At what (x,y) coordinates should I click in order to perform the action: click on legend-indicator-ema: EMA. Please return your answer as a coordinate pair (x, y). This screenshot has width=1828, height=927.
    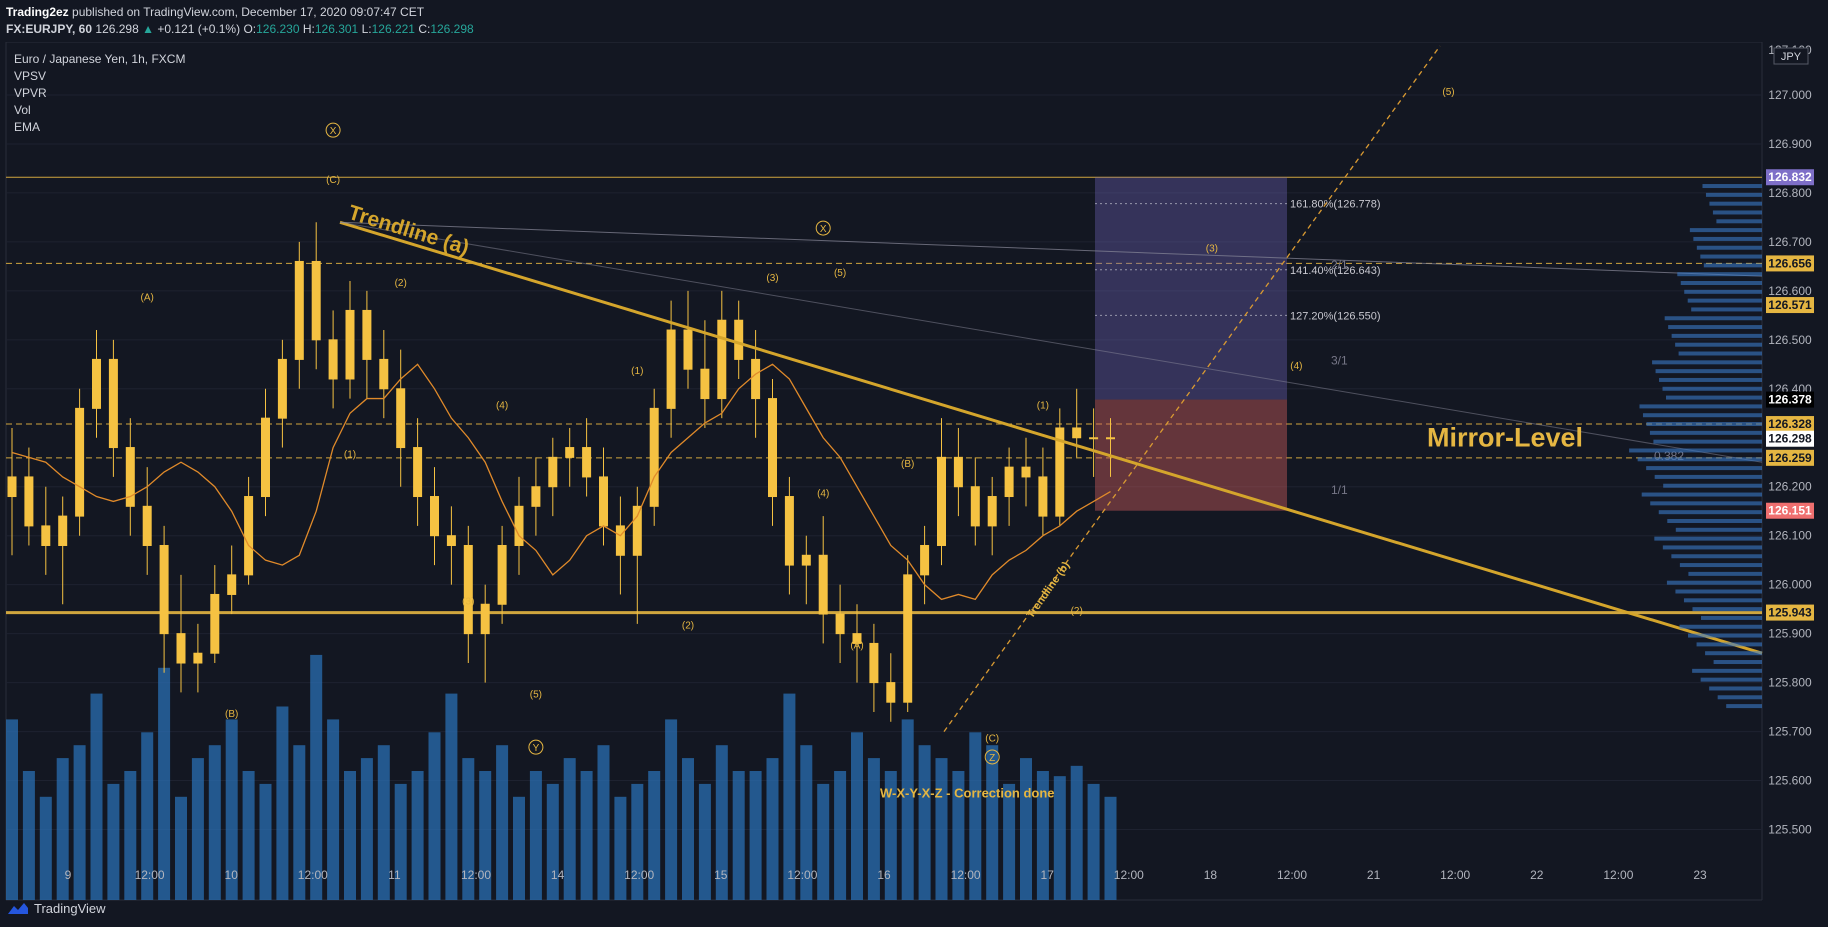
    Looking at the image, I should click on (27, 127).